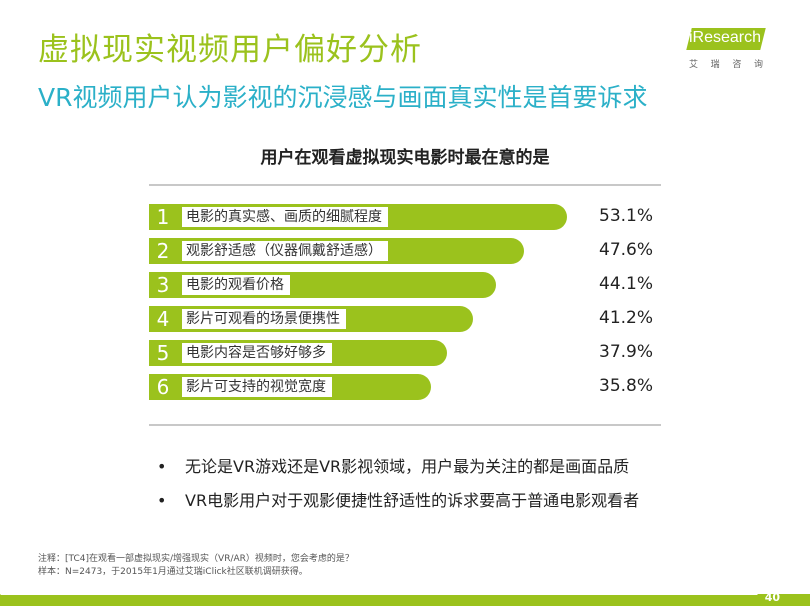 This screenshot has height=606, width=810. What do you see at coordinates (407, 466) in the screenshot?
I see `finding-text: 无论是VR游戏还是VR影视领域，用户最为关注的都是画面品质` at bounding box center [407, 466].